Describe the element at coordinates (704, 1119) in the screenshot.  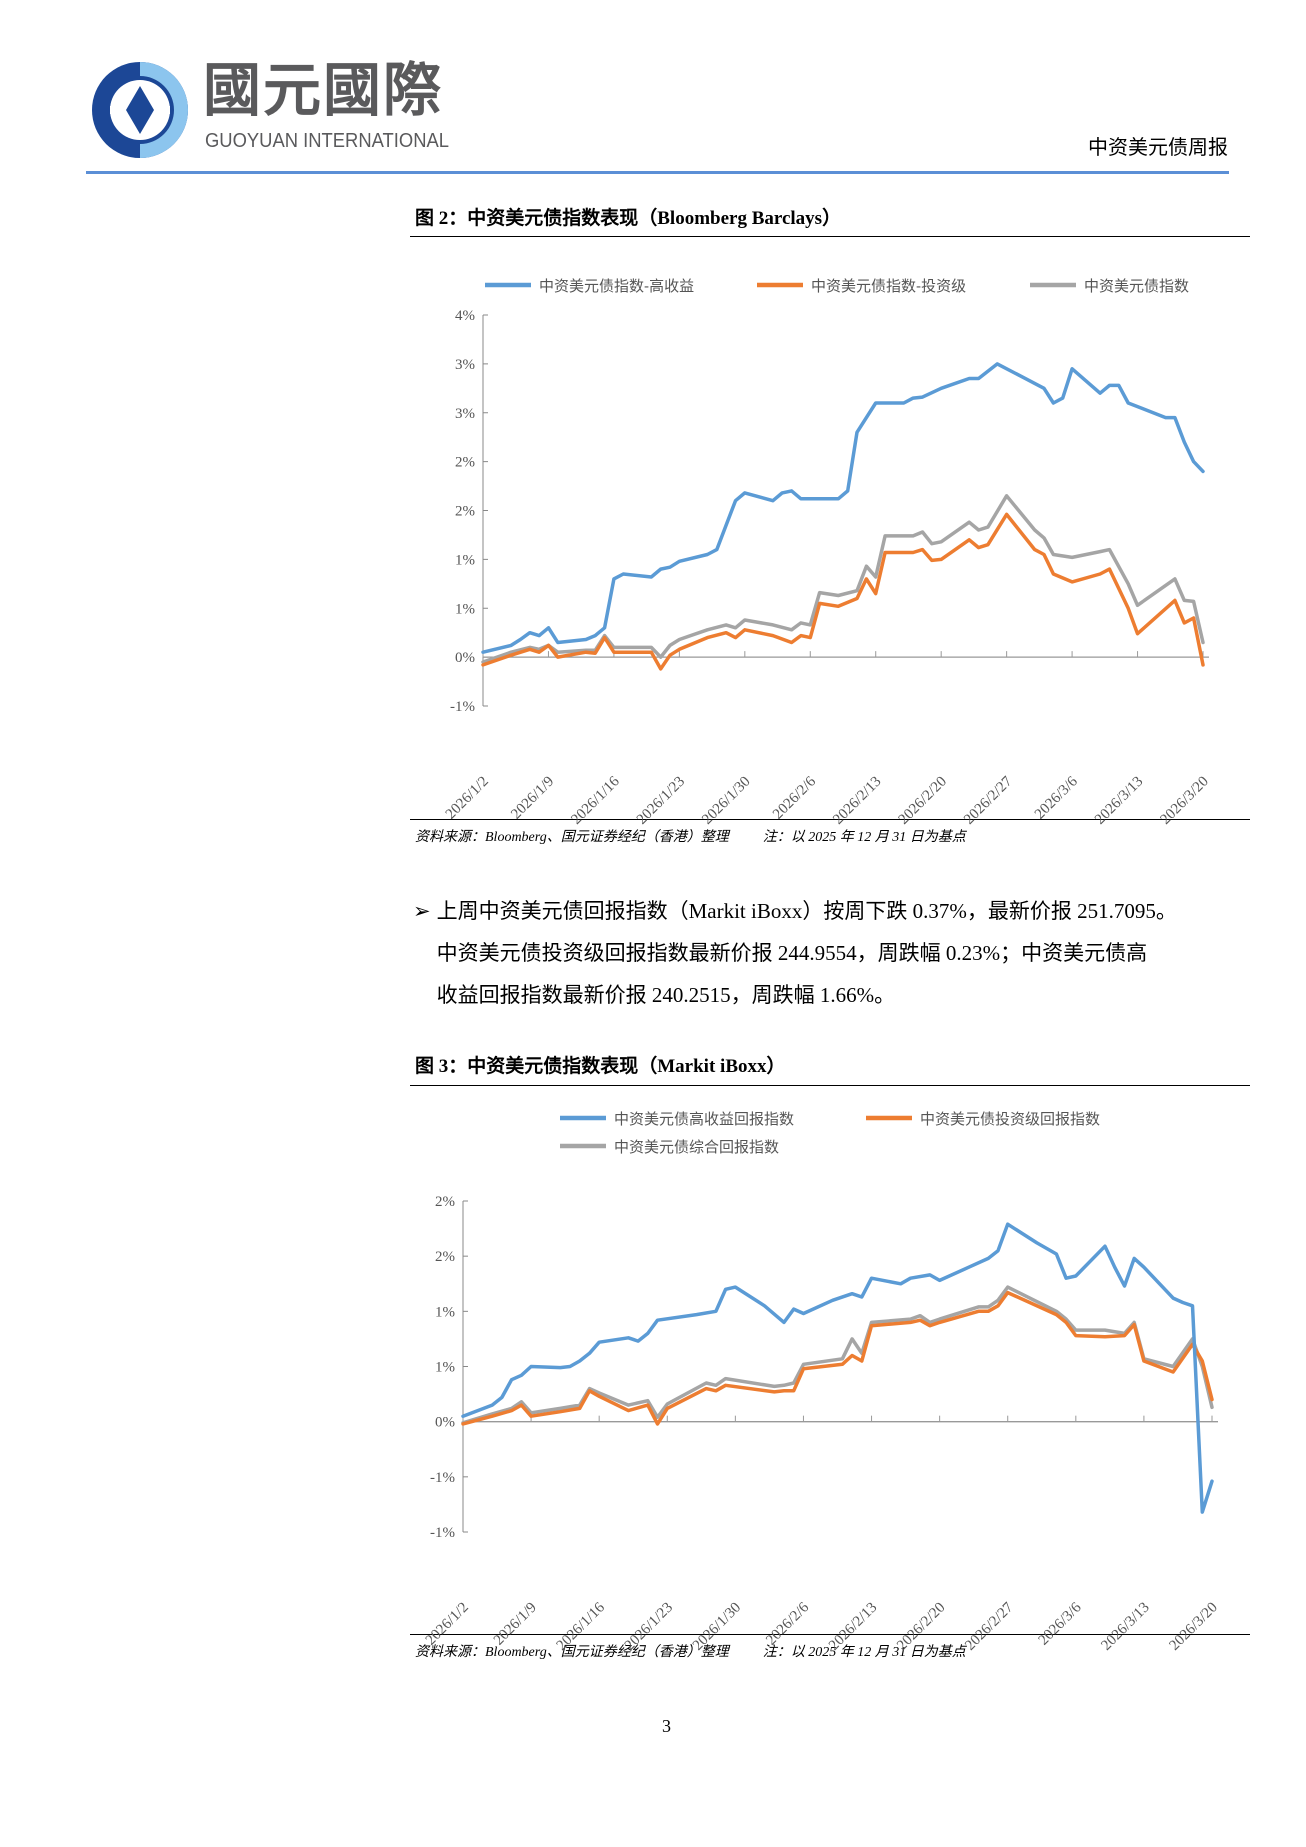
I see `legend-label: 中资美元债高收益回报指数` at that location.